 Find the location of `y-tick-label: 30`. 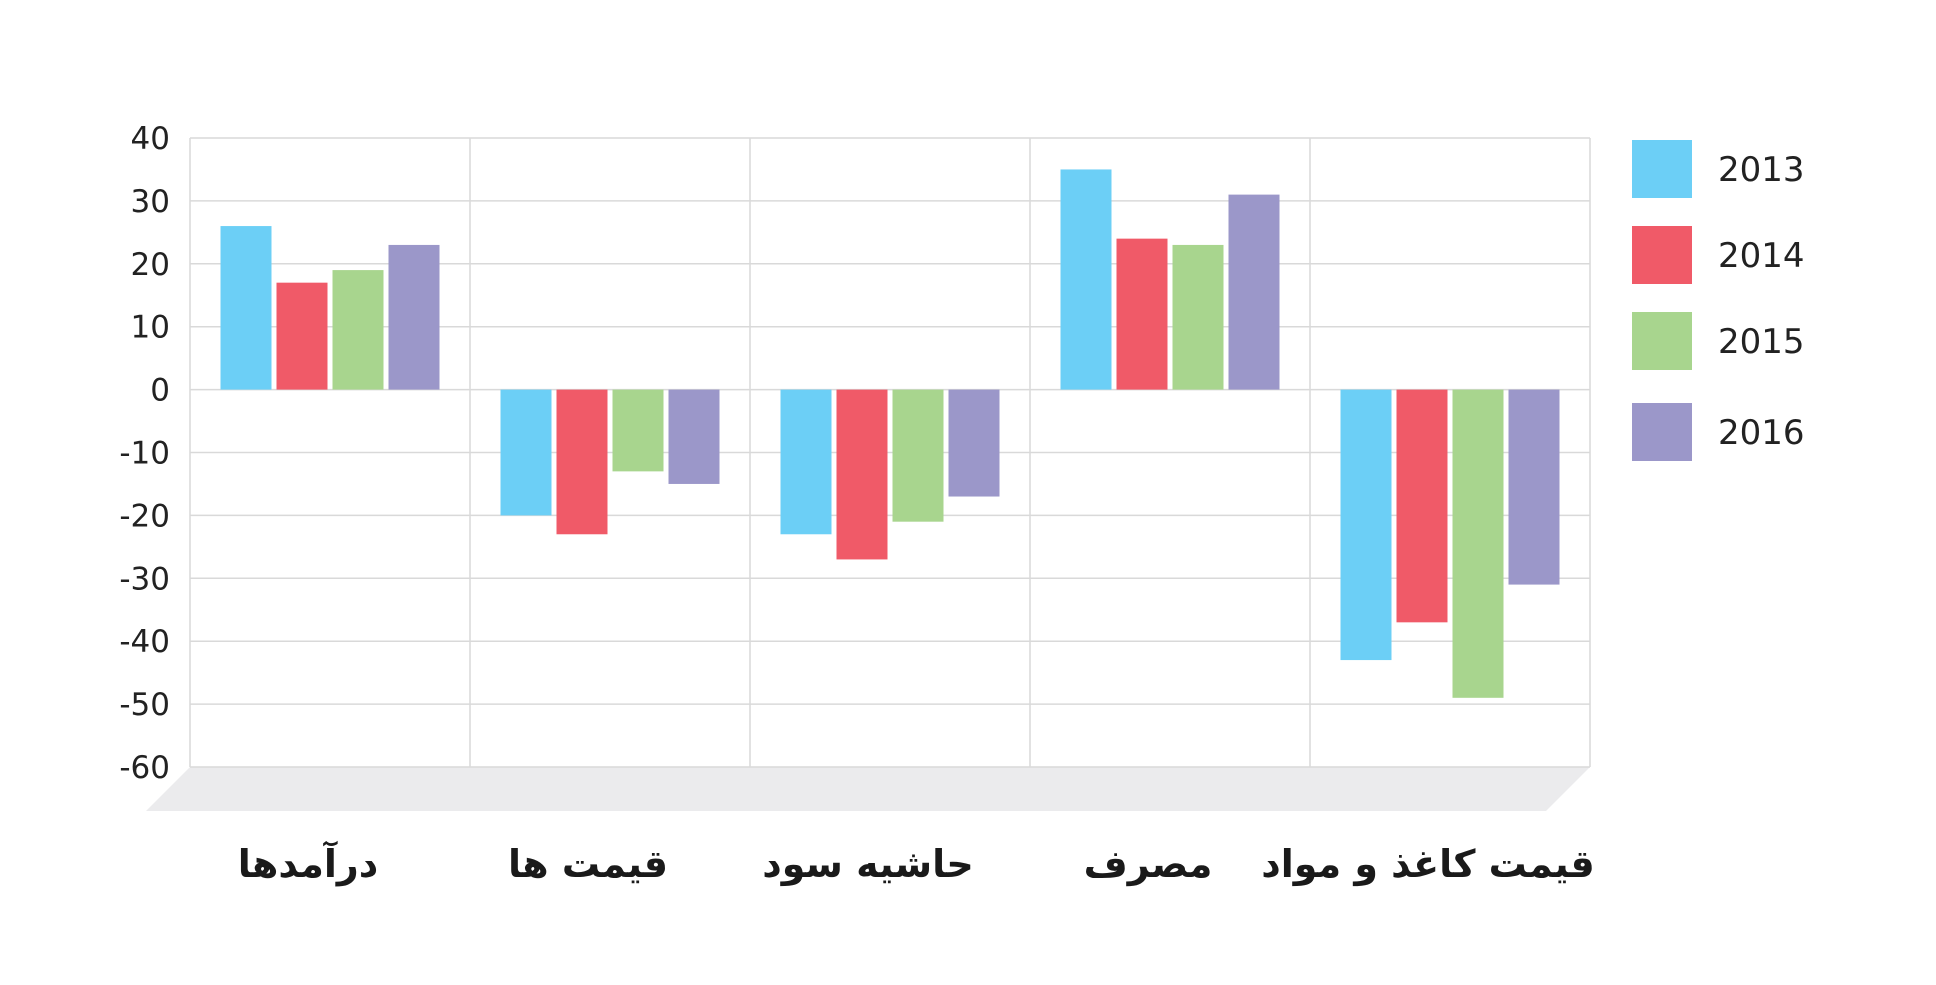

y-tick-label: 30 is located at coordinates (150, 202).